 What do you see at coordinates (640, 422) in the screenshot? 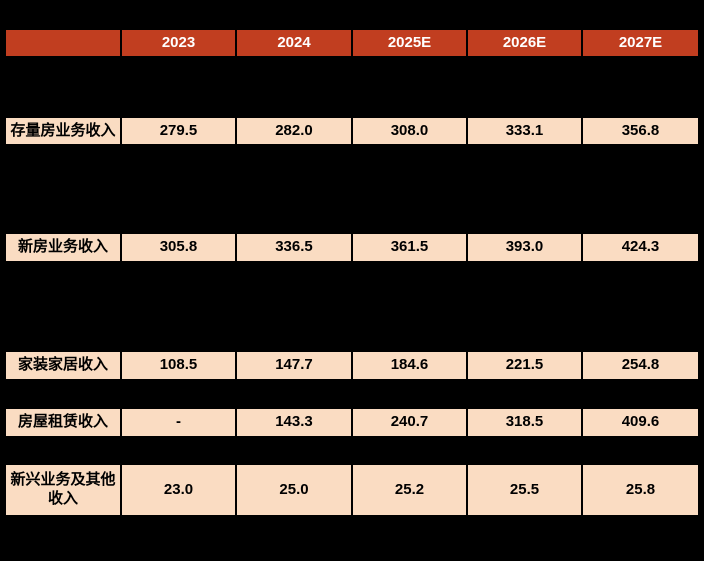
I see `value-cell: 409.6` at bounding box center [640, 422].